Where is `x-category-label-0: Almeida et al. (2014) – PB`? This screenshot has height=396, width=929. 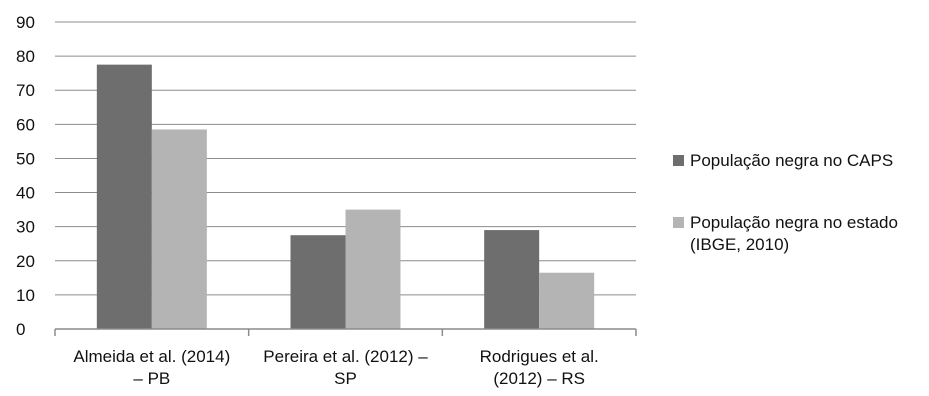
x-category-label-0: Almeida et al. (2014) – PB is located at coordinates (151, 367).